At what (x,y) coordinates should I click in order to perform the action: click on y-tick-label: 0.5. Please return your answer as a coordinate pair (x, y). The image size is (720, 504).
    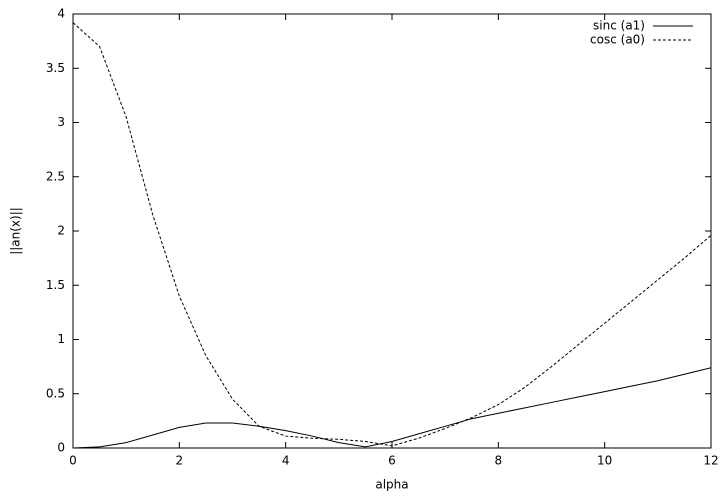
    Looking at the image, I should click on (55, 393).